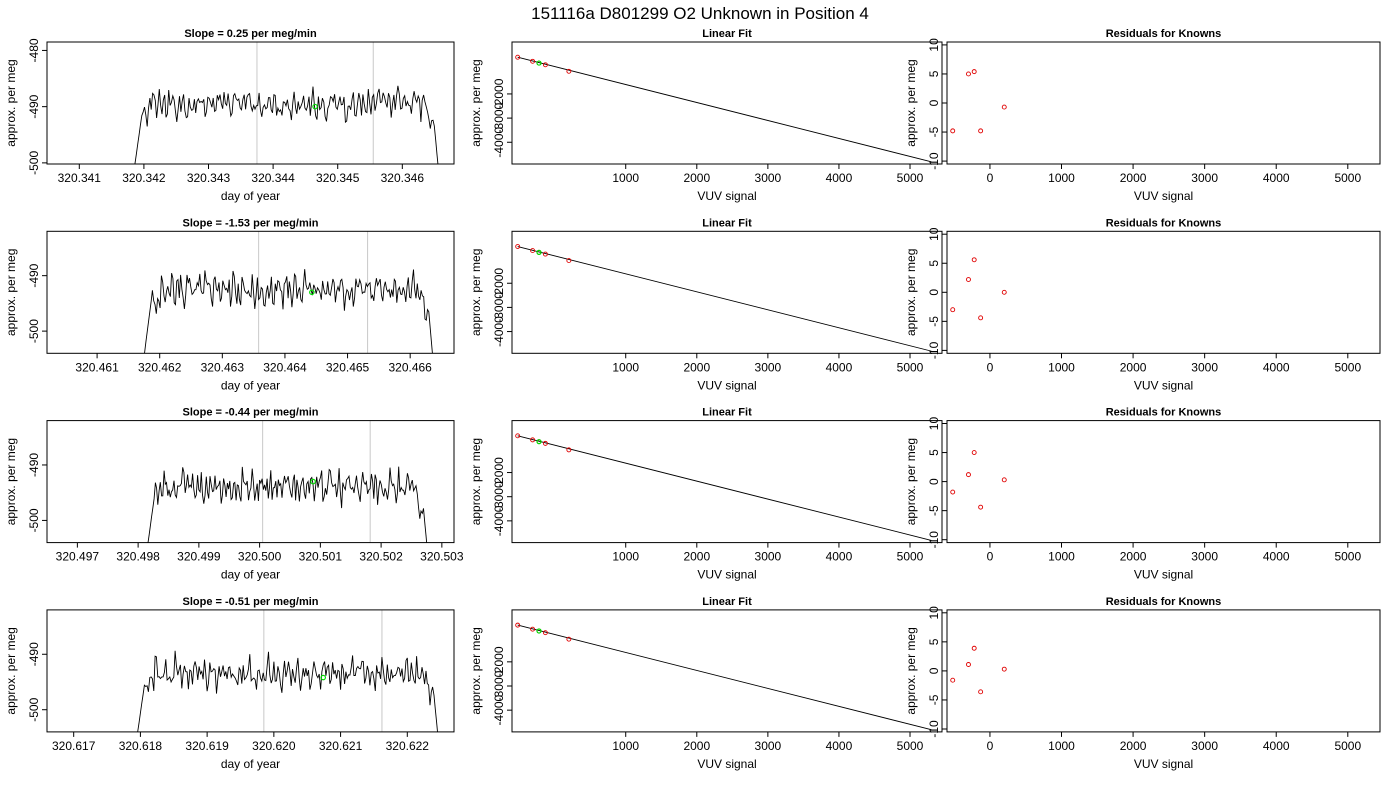 The height and width of the screenshot is (800, 1400). What do you see at coordinates (250, 413) in the screenshot?
I see `panel-title: Slope = -0.44 per meg/min` at bounding box center [250, 413].